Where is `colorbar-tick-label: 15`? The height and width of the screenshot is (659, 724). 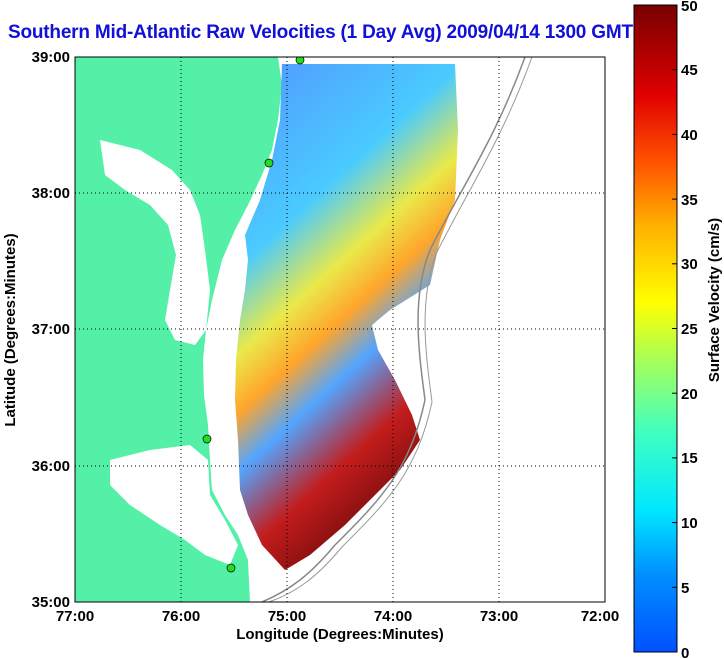
colorbar-tick-label: 15 is located at coordinates (689, 458).